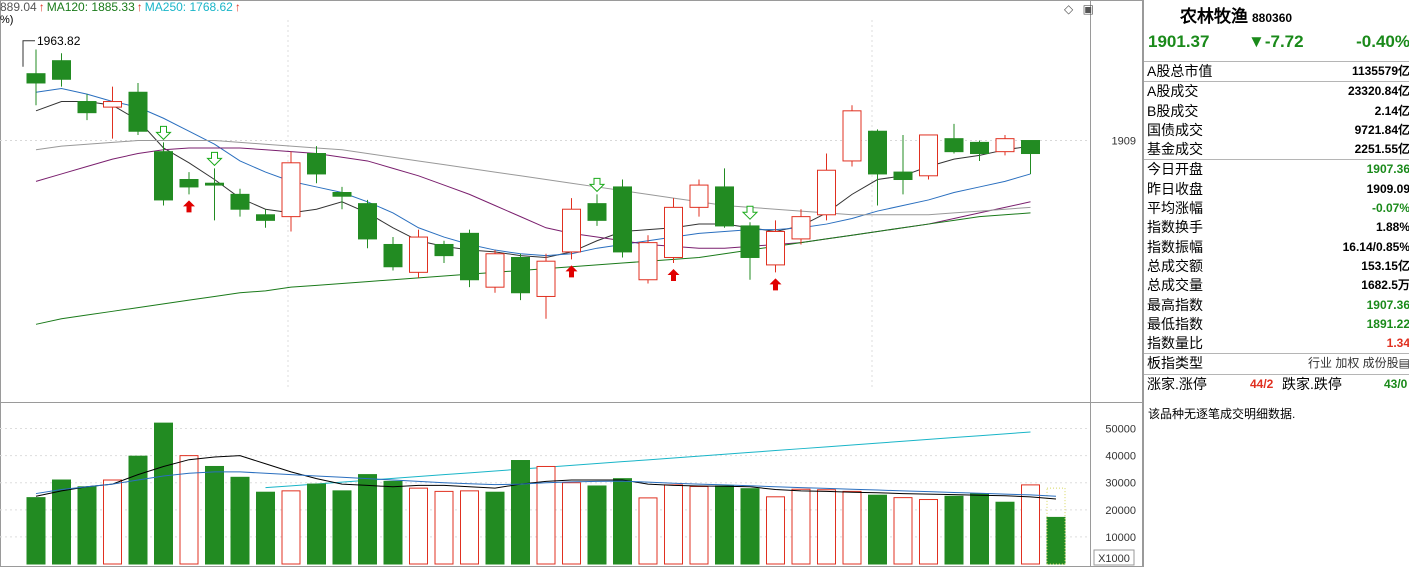  I want to click on max-annotation-line, so click(28, 53).